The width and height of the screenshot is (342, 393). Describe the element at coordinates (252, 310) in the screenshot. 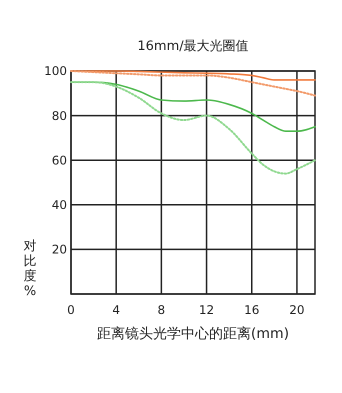

I see `x-tick-label: 16` at that location.